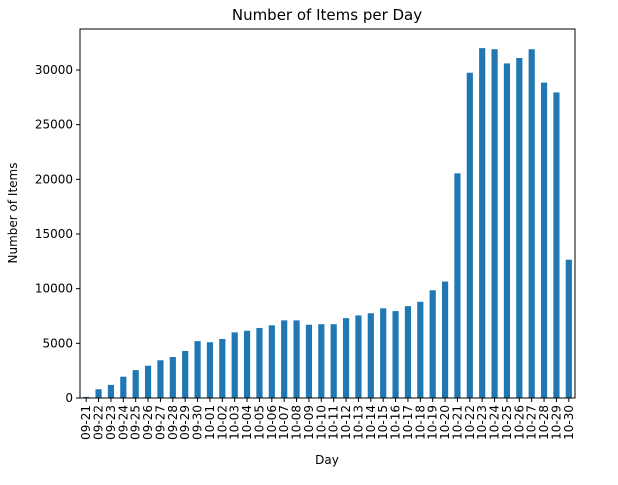  I want to click on x-tick-label: 10-11, so click(334, 422).